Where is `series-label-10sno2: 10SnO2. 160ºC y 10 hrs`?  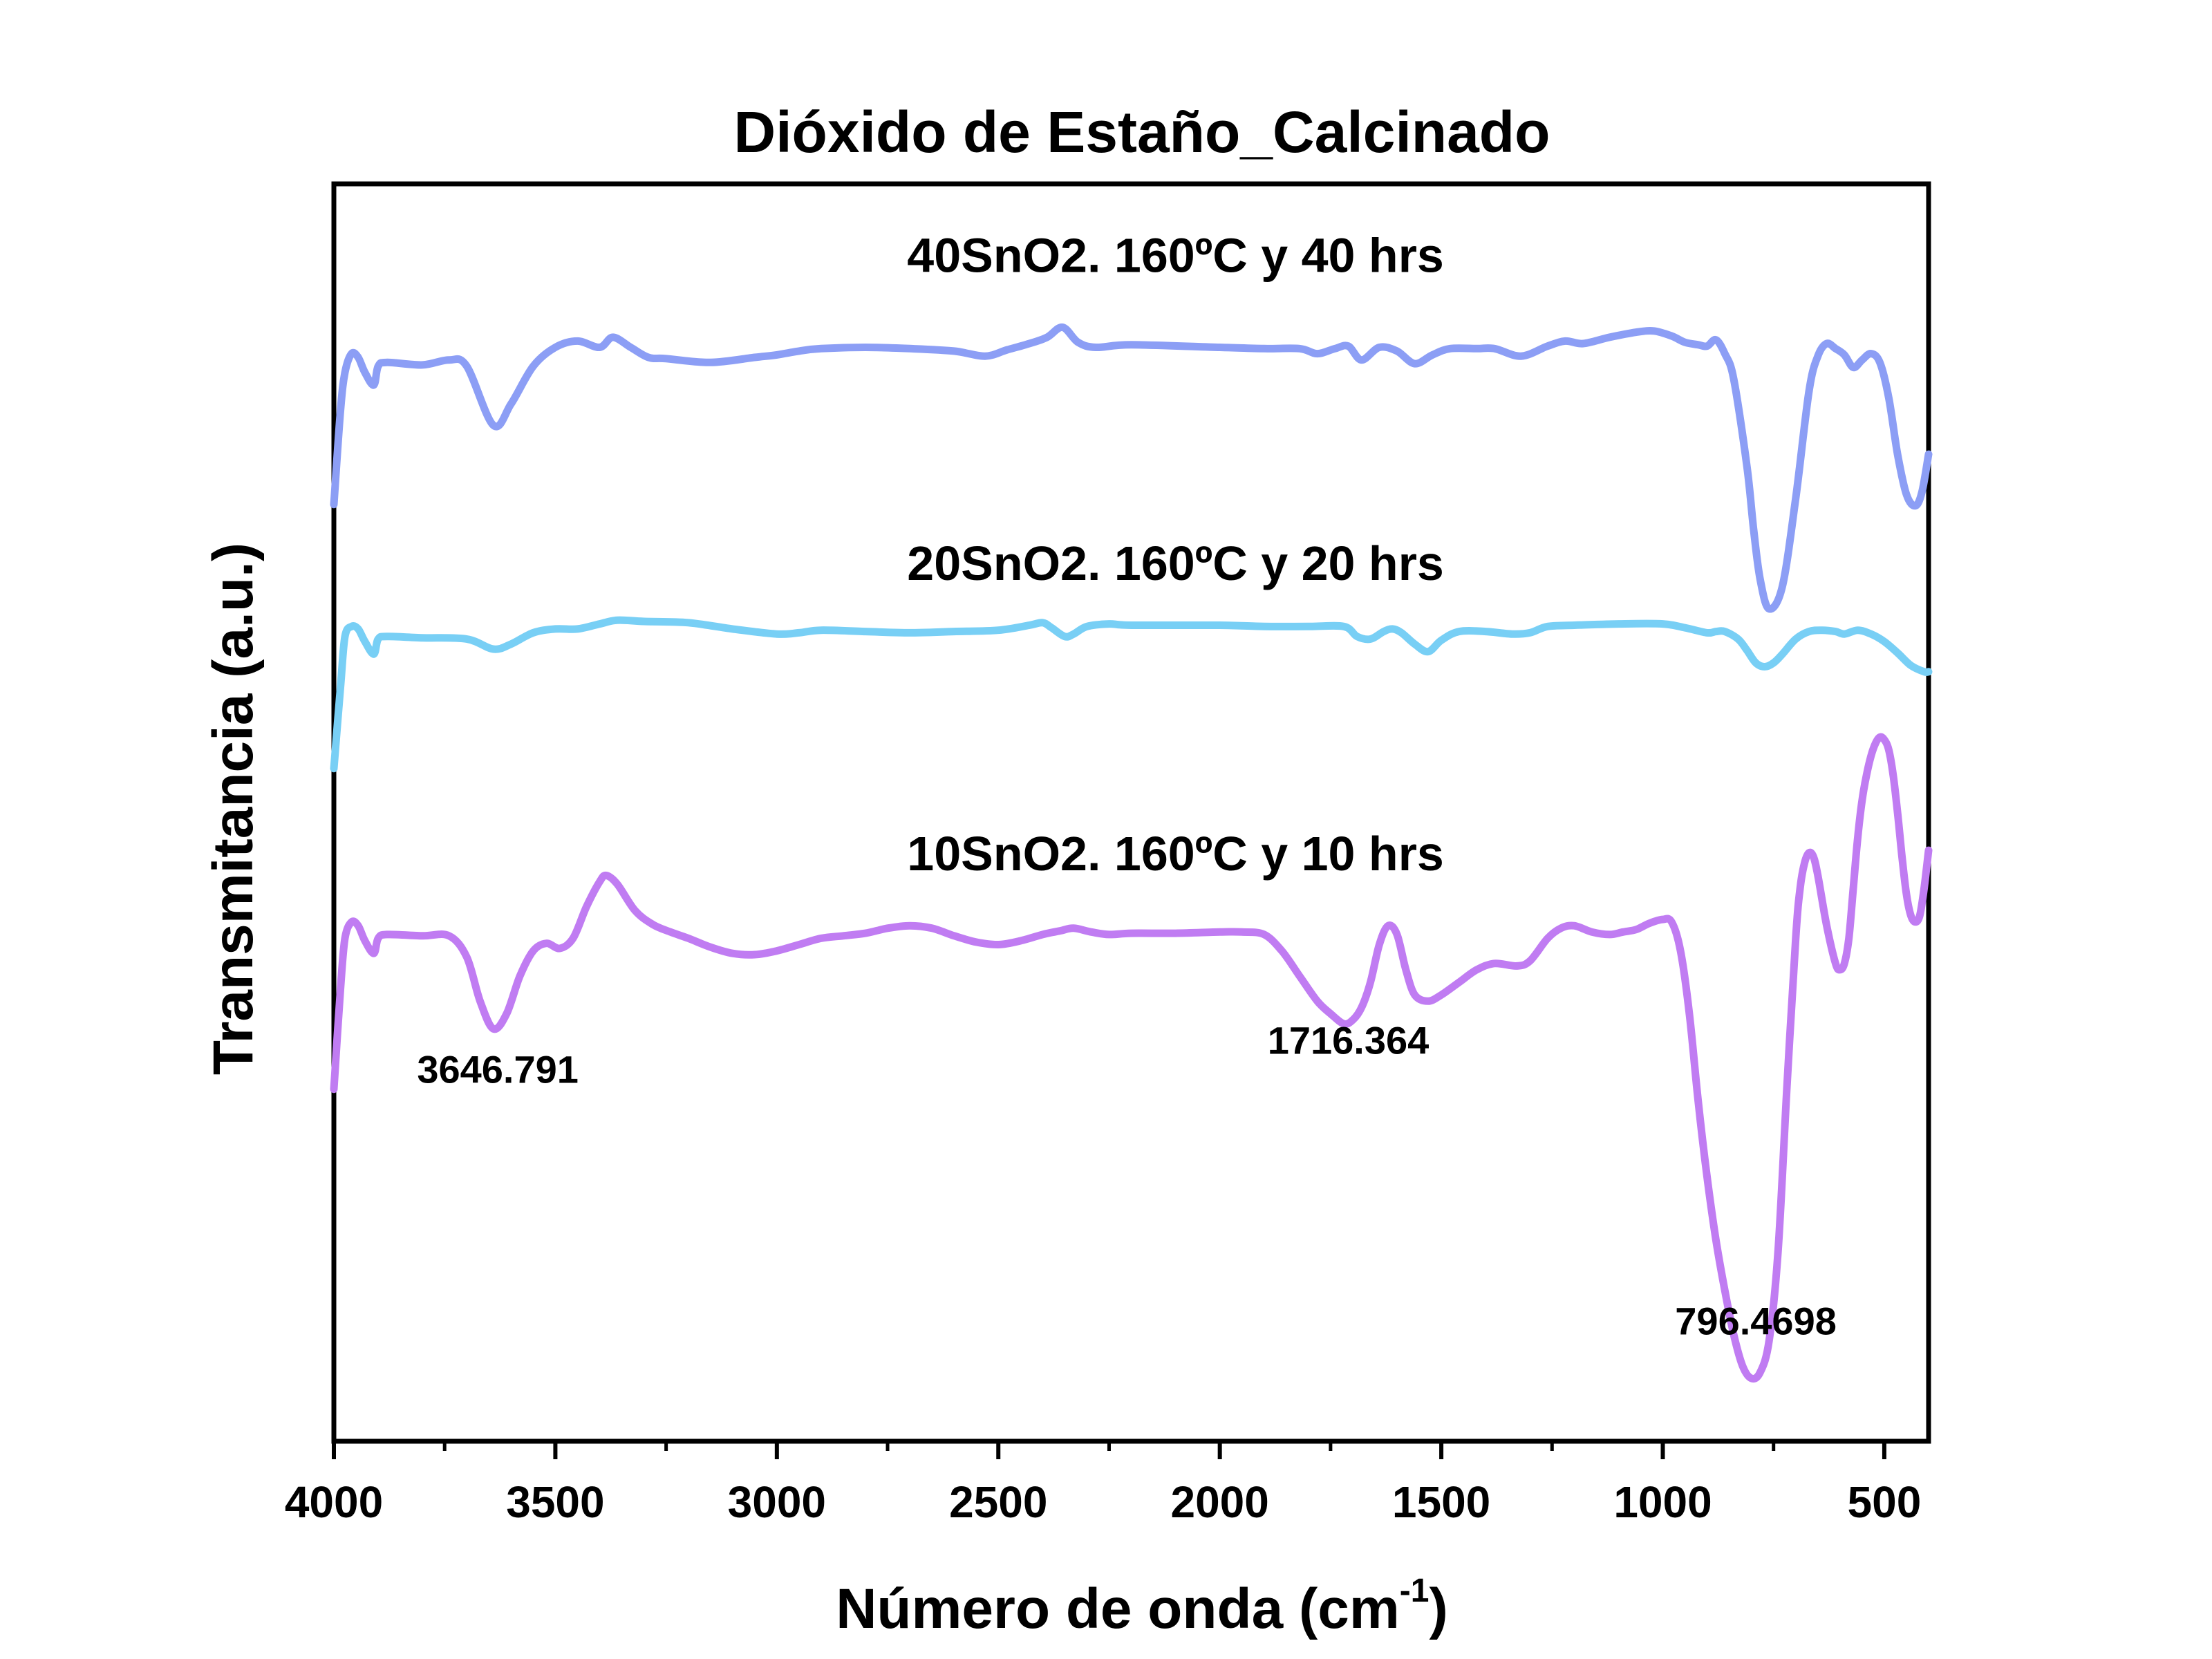
series-label-10sno2: 10SnO2. 160ºC y 10 hrs is located at coordinates (1175, 854).